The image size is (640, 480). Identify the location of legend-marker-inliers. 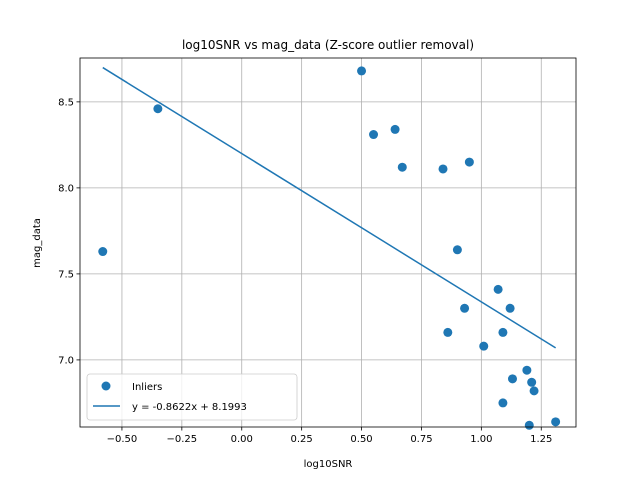
(106, 386).